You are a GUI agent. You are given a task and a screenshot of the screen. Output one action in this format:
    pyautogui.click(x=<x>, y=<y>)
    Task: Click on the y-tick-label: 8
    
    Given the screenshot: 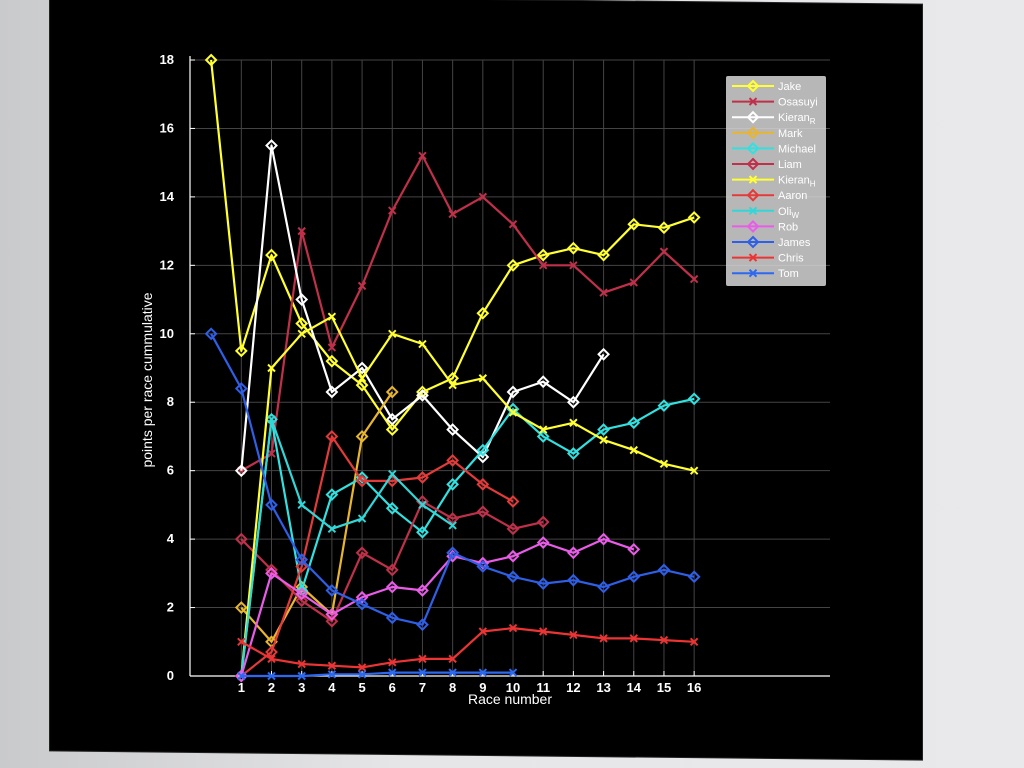 What is the action you would take?
    pyautogui.click(x=170, y=401)
    